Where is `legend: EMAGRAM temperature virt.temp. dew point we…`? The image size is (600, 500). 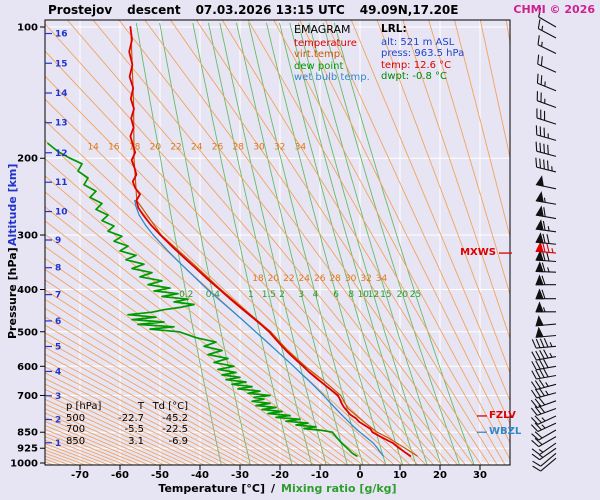
legend: EMAGRAM temperature virt.temp. dew point we… is located at coordinates (332, 54).